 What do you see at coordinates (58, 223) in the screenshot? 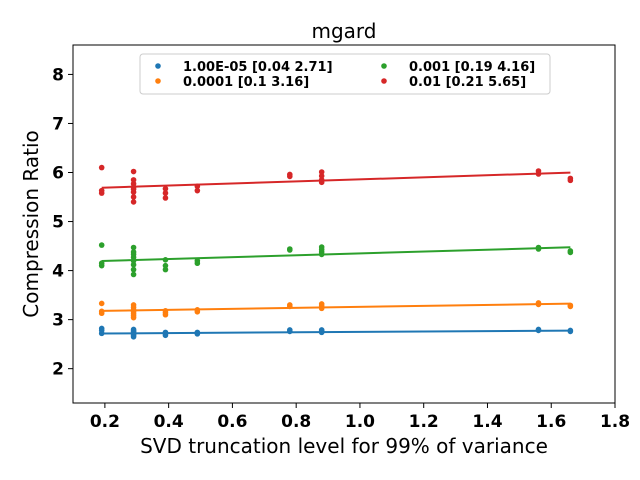
I see `y-tick-label: 5` at bounding box center [58, 223].